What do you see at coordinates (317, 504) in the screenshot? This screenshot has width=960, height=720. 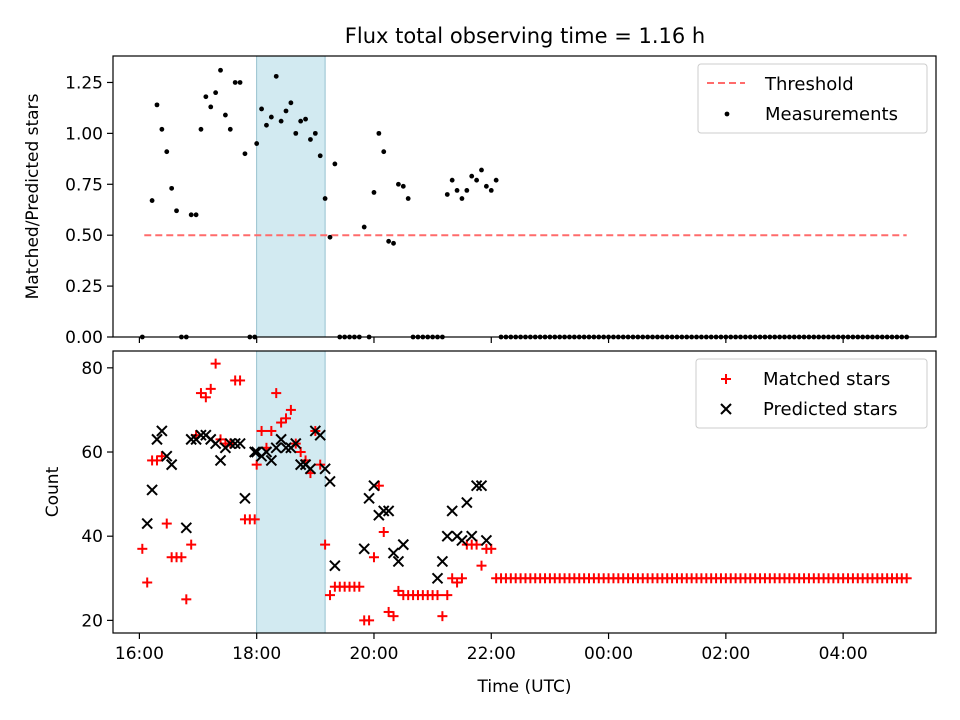 I see `predicted-stars-series` at bounding box center [317, 504].